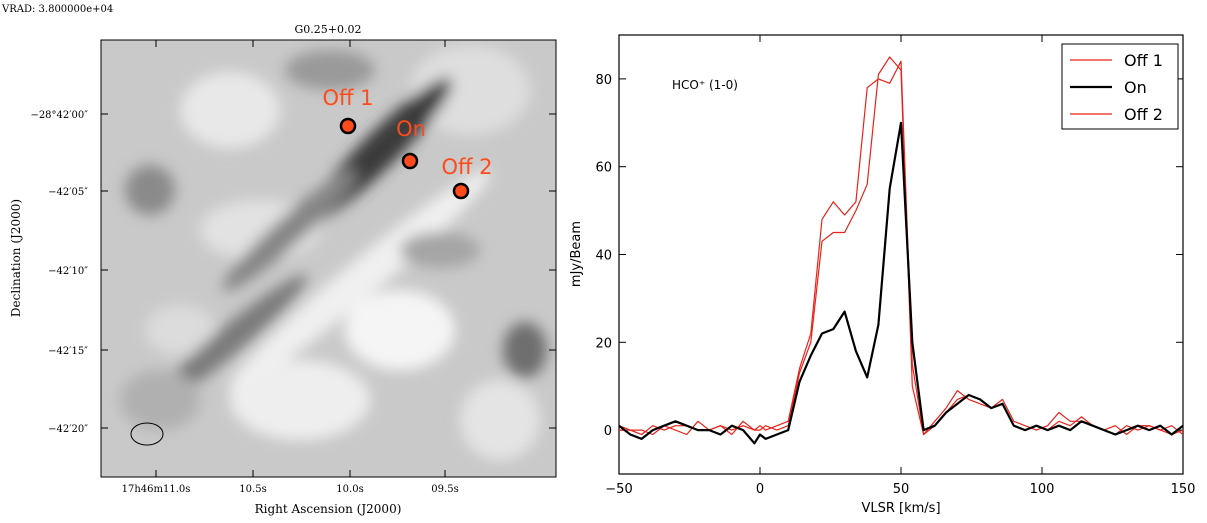  Describe the element at coordinates (156, 489) in the screenshot. I see `map-xtick-0: 17h46m11.0s` at that location.